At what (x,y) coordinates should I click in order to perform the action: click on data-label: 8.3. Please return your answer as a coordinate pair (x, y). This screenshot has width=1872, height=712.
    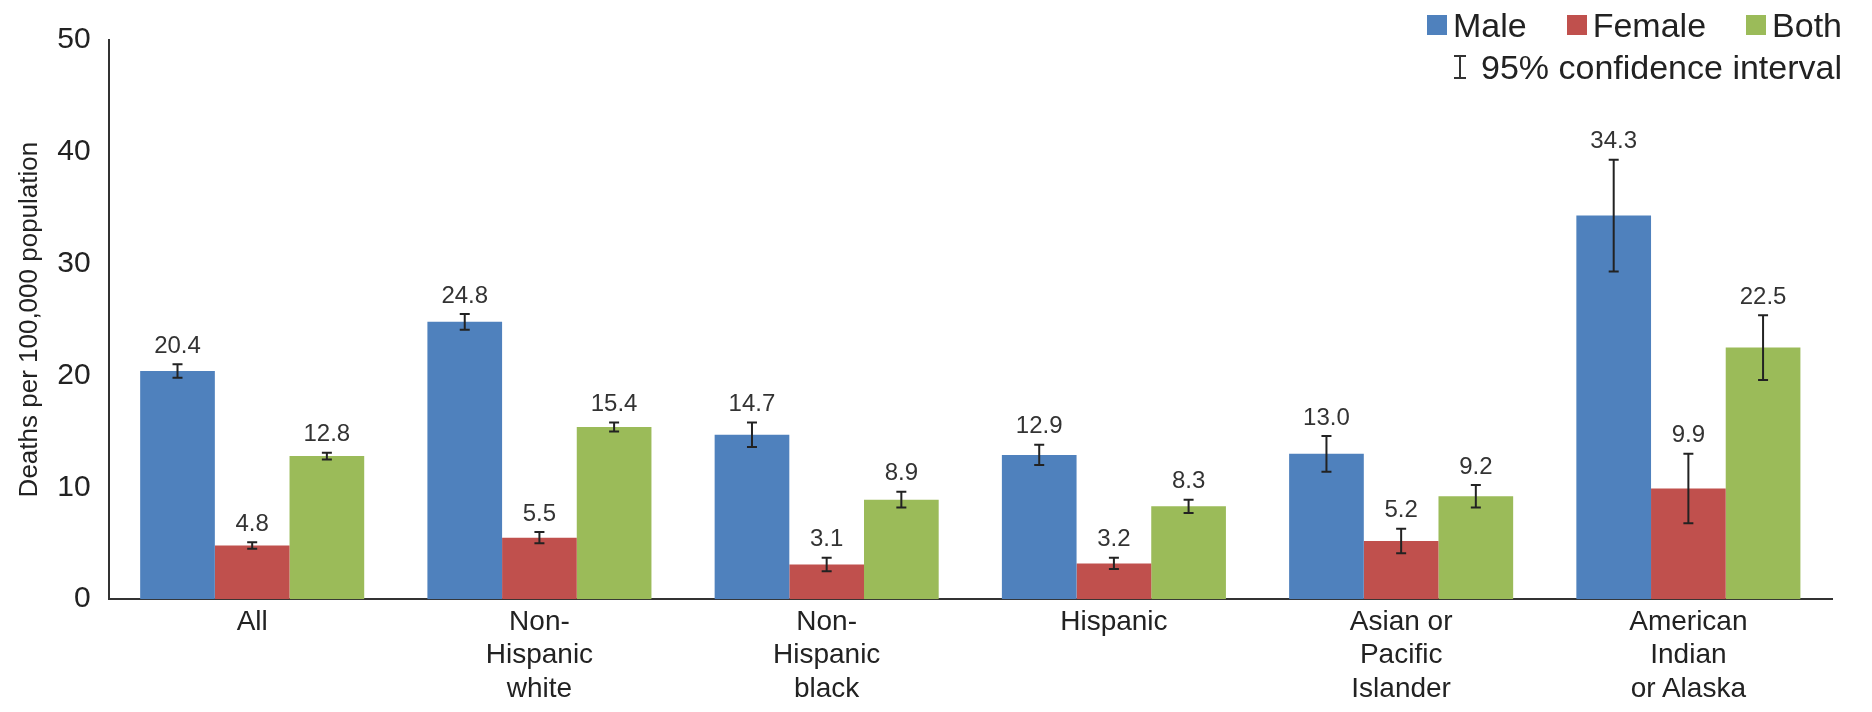
    Looking at the image, I should click on (1188, 480).